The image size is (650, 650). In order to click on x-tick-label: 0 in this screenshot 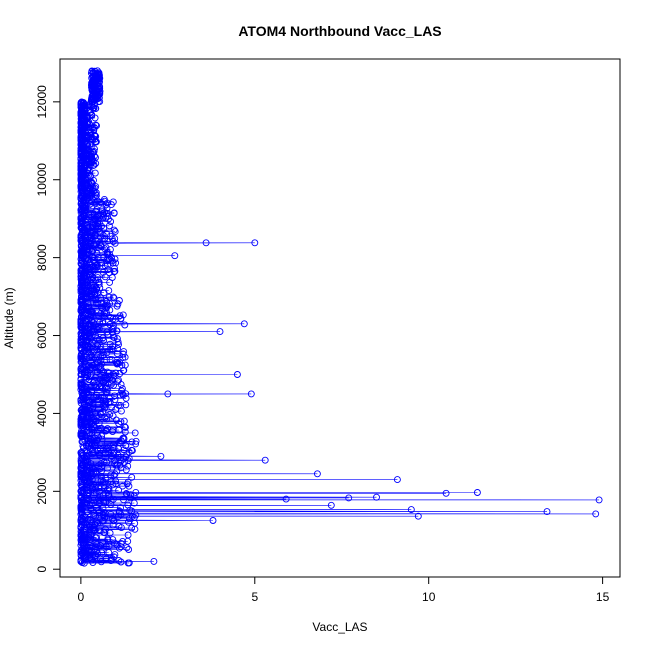, I will do `click(81, 597)`.